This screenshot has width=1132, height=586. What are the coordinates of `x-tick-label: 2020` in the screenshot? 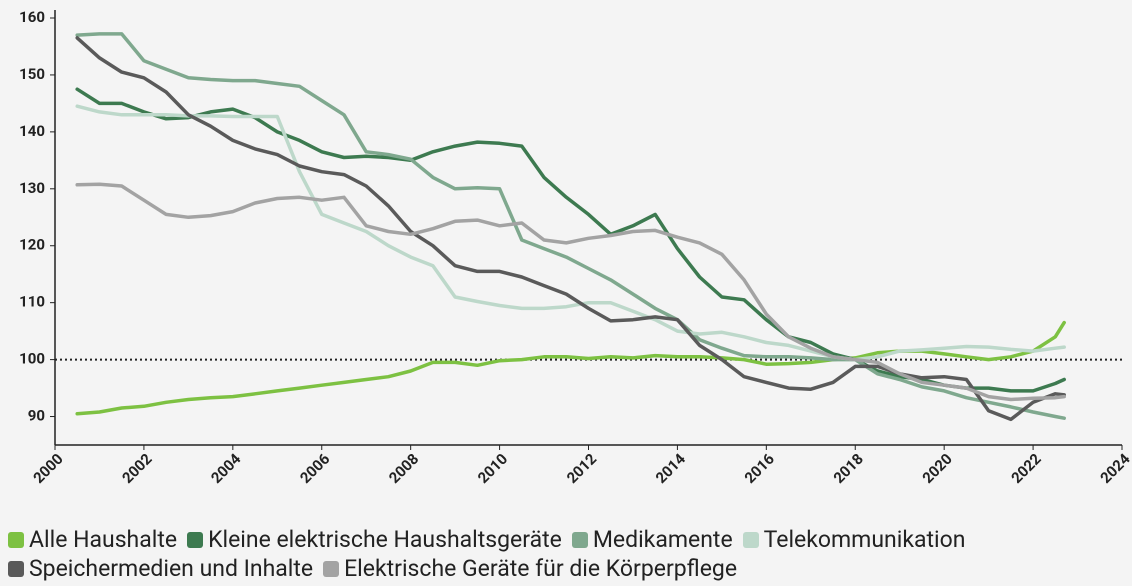 It's located at (937, 468).